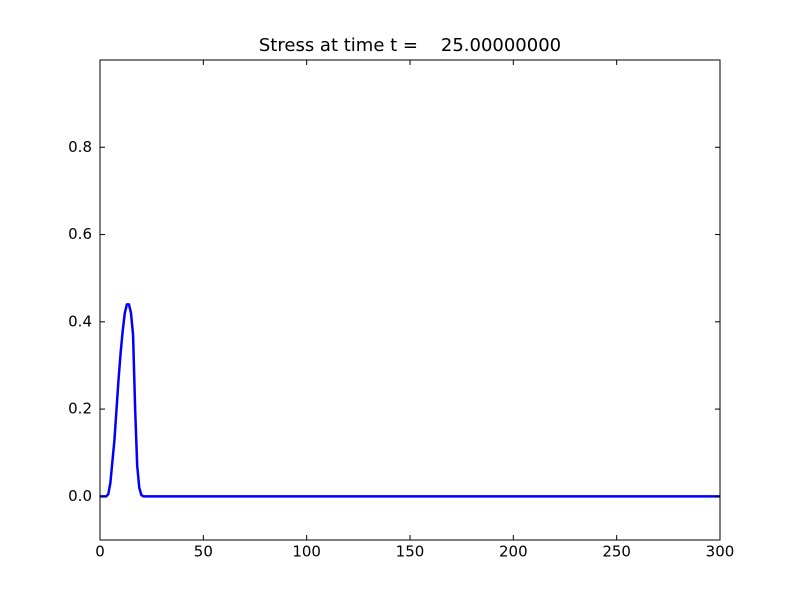 The height and width of the screenshot is (600, 800). What do you see at coordinates (80, 321) in the screenshot?
I see `y-tick-label: 0.4` at bounding box center [80, 321].